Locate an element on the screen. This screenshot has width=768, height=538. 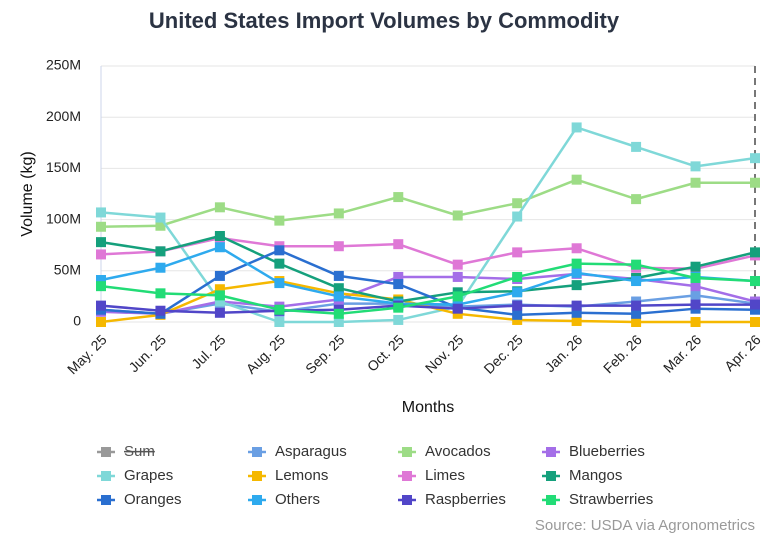
x-tick-label: Apr. 26 is located at coordinates (742, 352).